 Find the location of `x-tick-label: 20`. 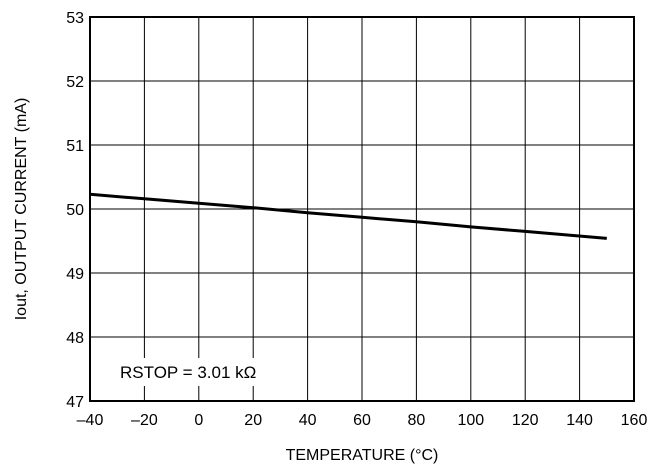

x-tick-label: 20 is located at coordinates (253, 420).